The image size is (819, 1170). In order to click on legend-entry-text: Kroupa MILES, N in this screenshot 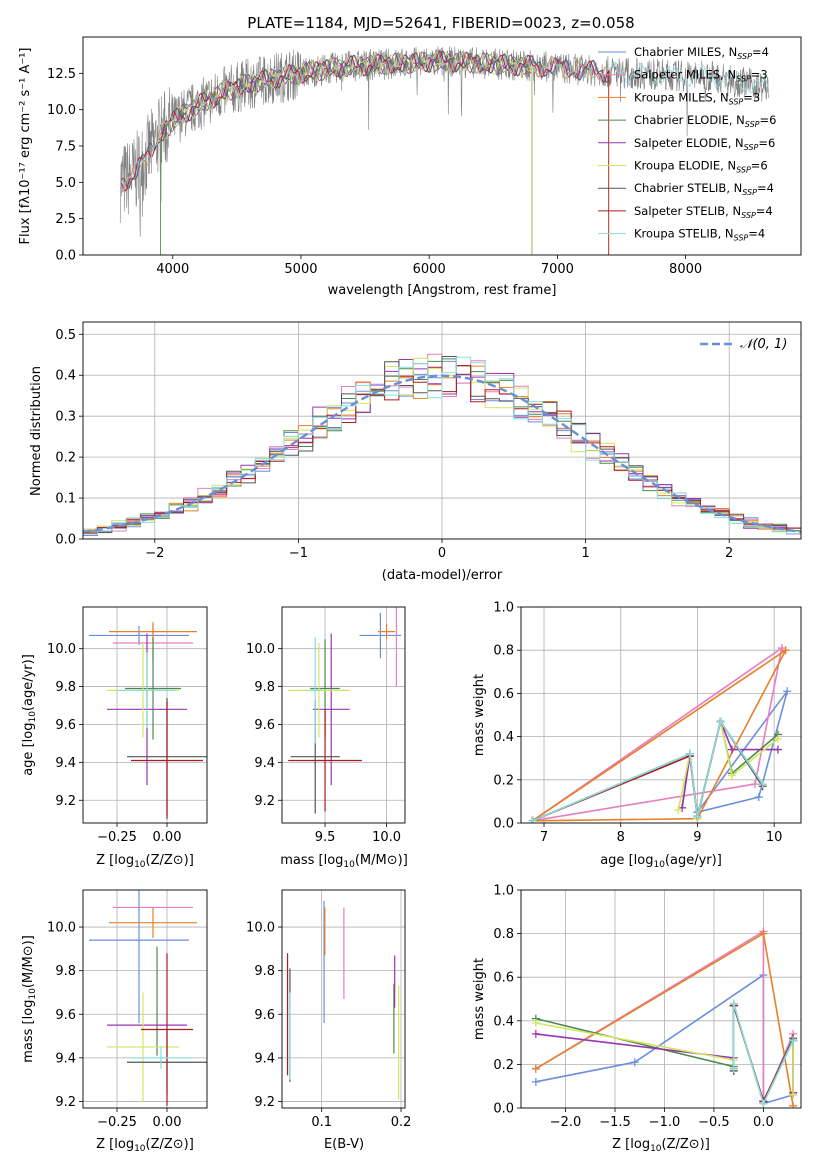, I will do `click(681, 97)`.